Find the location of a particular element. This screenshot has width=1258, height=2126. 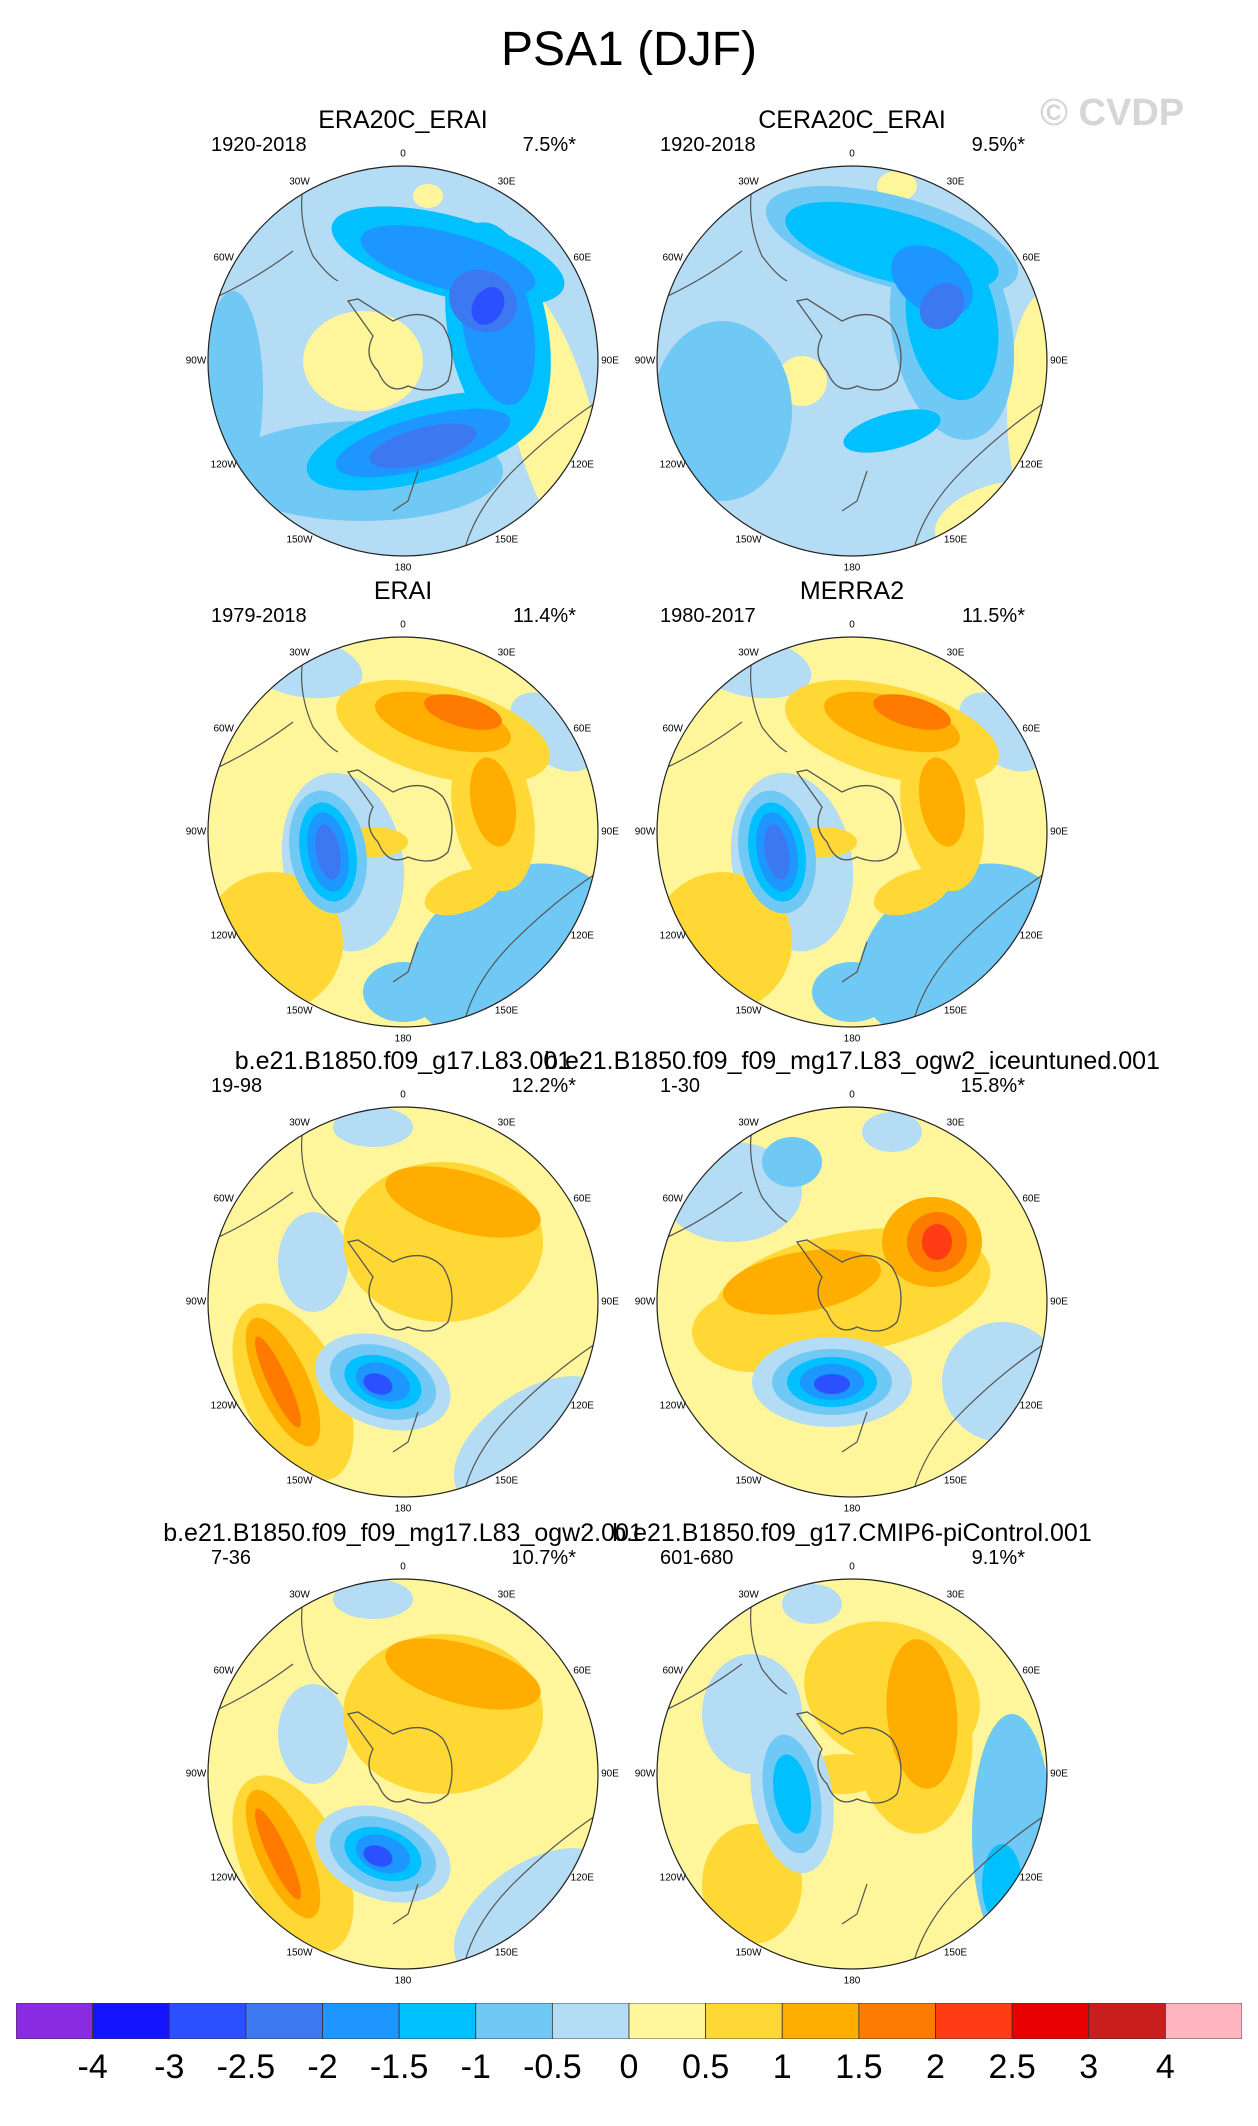

lon-30w-label: 30W is located at coordinates (748, 653).